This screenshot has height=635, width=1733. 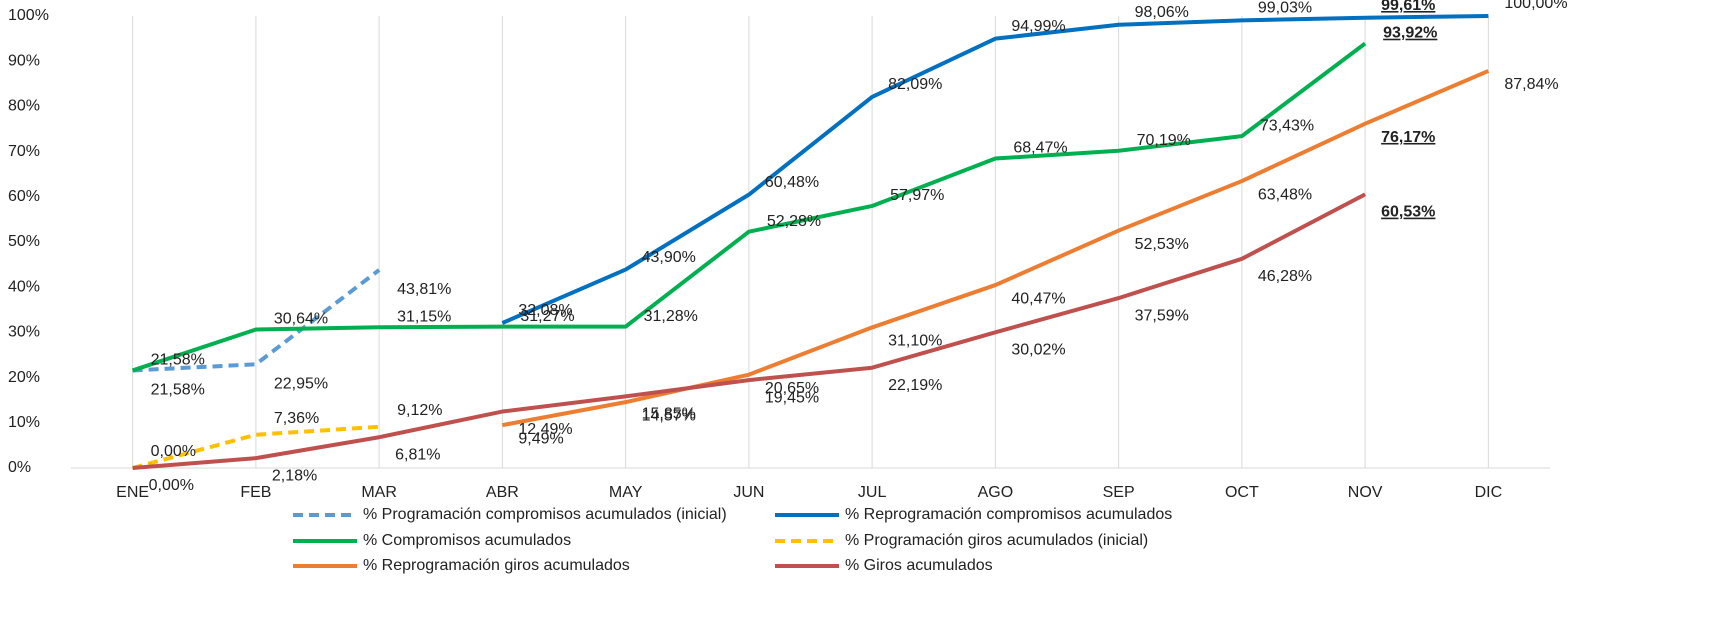 I want to click on x-tick-label: AGO, so click(x=996, y=492).